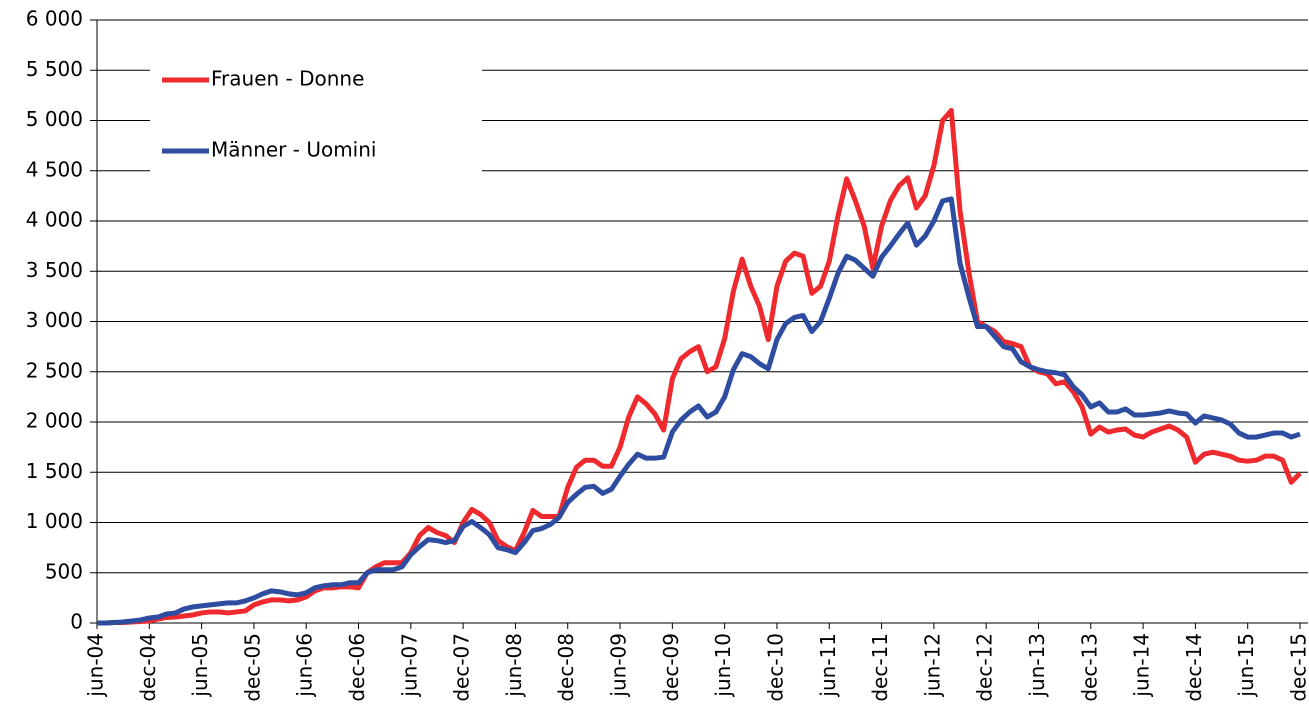  Describe the element at coordinates (54, 320) in the screenshot. I see `y-tick-label: 3 000` at that location.